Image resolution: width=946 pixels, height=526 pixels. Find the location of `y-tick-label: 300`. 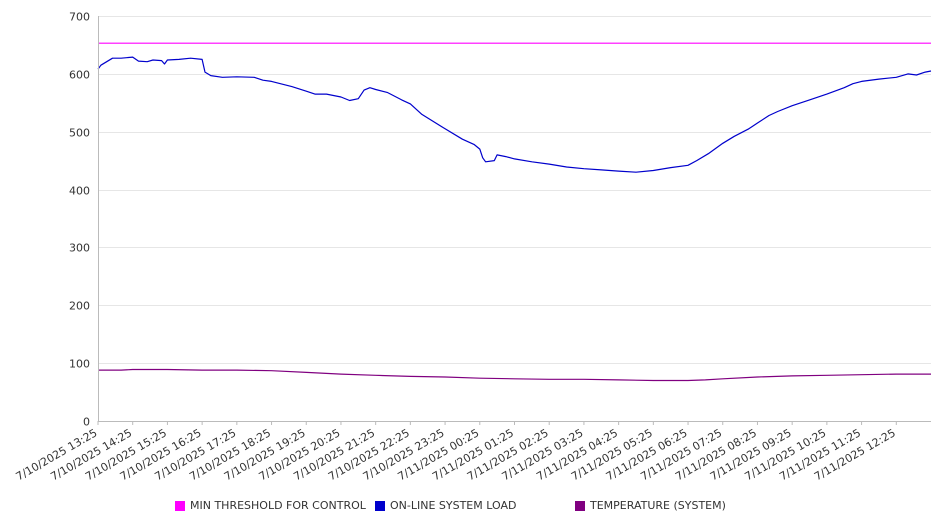

y-tick-label: 300 is located at coordinates (79, 248).